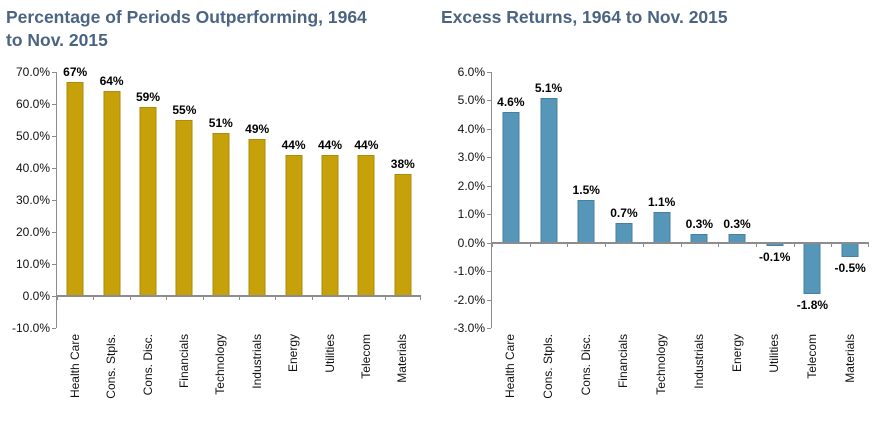 The height and width of the screenshot is (424, 875). I want to click on bar-slot: 38%, so click(403, 200).